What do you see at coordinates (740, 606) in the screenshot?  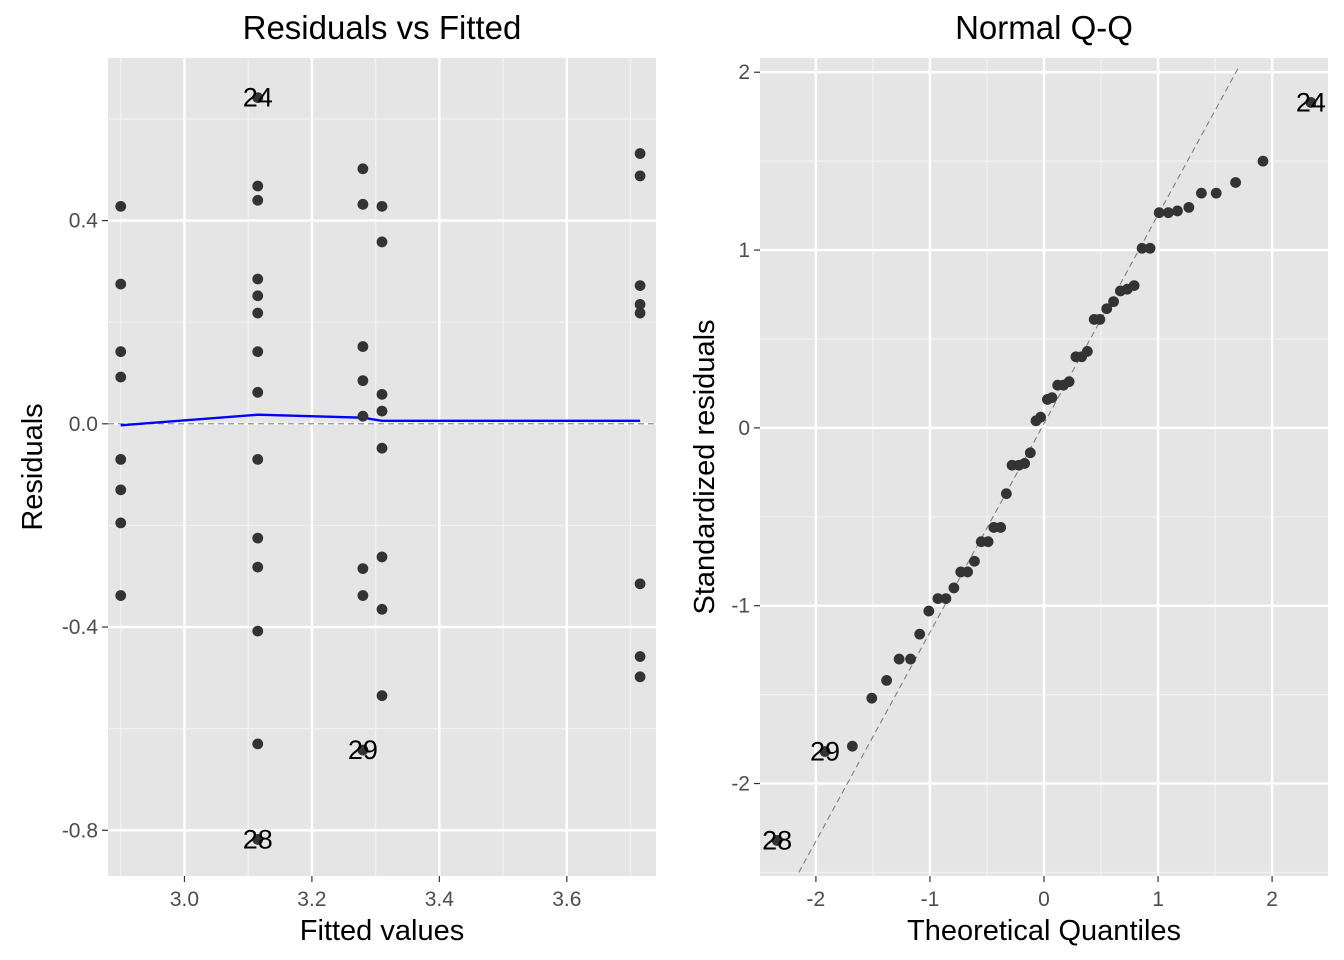 I see `y-tick-label: -1` at bounding box center [740, 606].